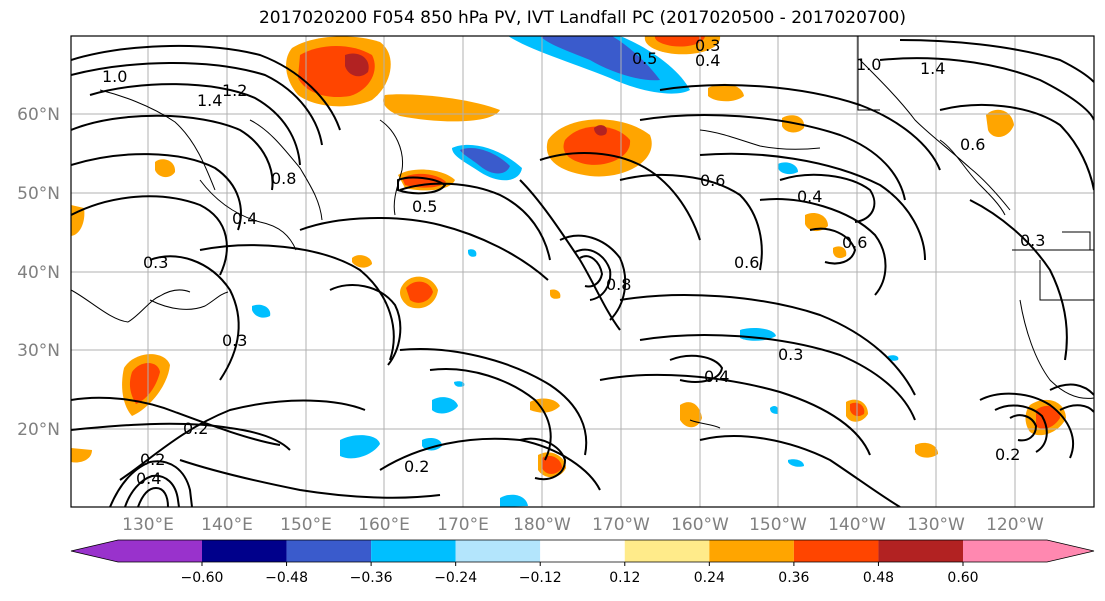 Image resolution: width=1105 pixels, height=601 pixels. I want to click on svg-text: 160°W, so click(700, 525).